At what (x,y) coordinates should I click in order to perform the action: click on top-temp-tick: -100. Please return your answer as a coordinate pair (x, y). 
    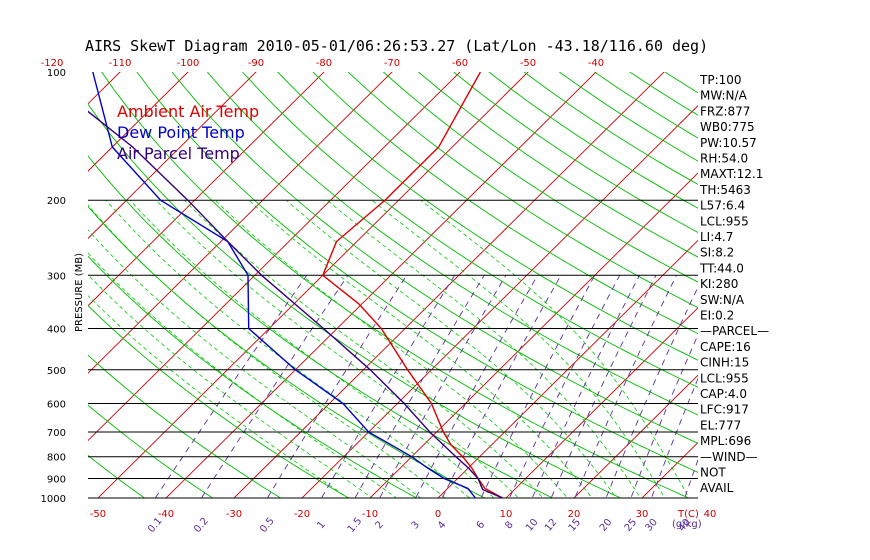
    Looking at the image, I should click on (188, 63).